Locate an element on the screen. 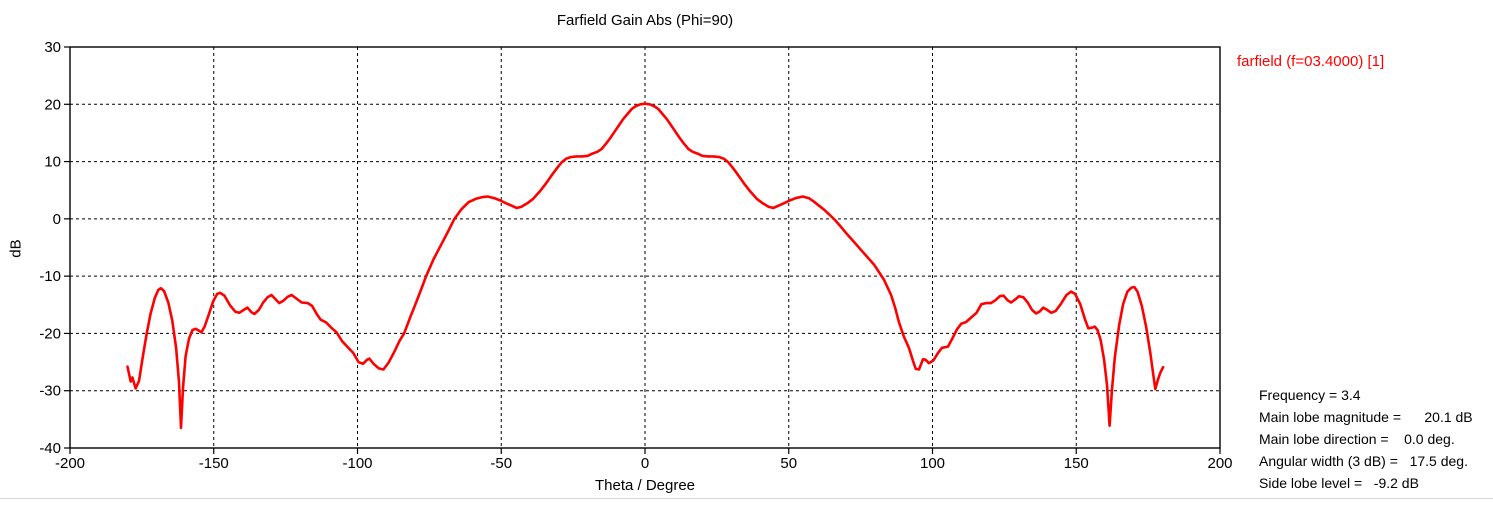 Image resolution: width=1493 pixels, height=505 pixels. y-tick-label: 0 is located at coordinates (57, 219).